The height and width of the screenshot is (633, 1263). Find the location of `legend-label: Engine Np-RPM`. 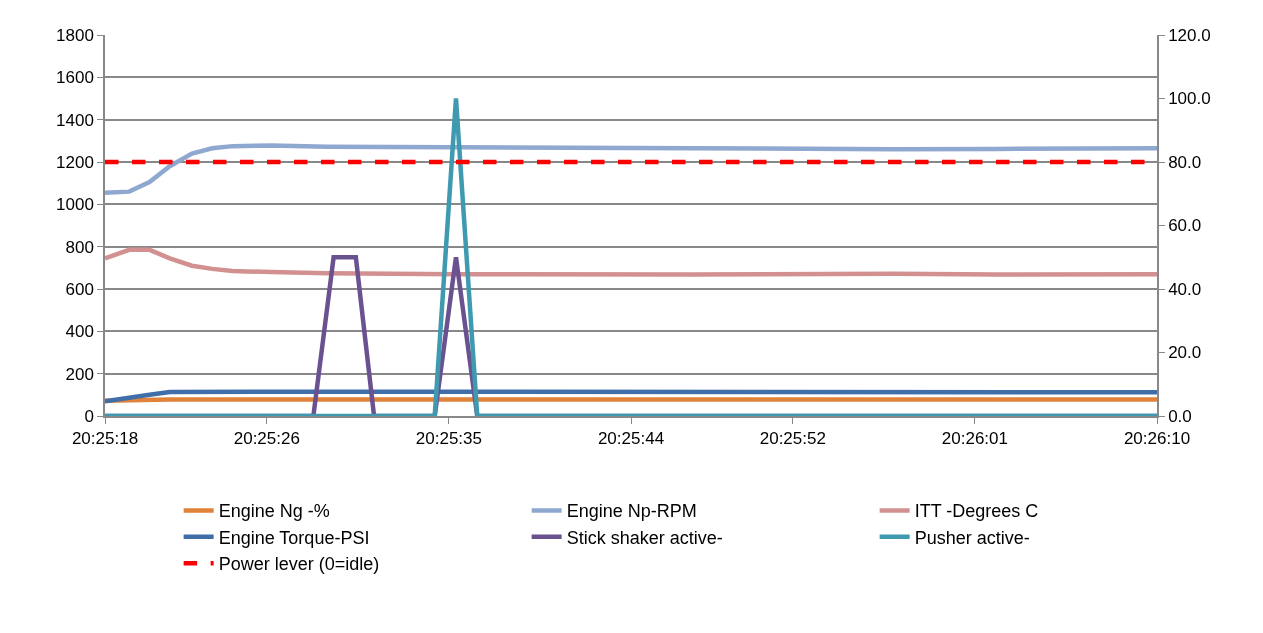

legend-label: Engine Np-RPM is located at coordinates (631, 511).